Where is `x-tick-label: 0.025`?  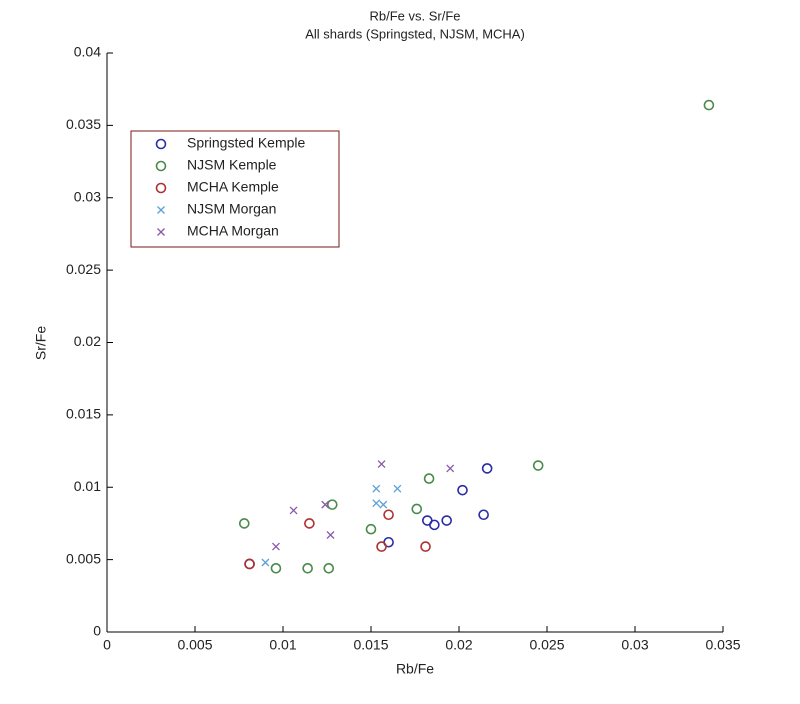
x-tick-label: 0.025 is located at coordinates (546, 645).